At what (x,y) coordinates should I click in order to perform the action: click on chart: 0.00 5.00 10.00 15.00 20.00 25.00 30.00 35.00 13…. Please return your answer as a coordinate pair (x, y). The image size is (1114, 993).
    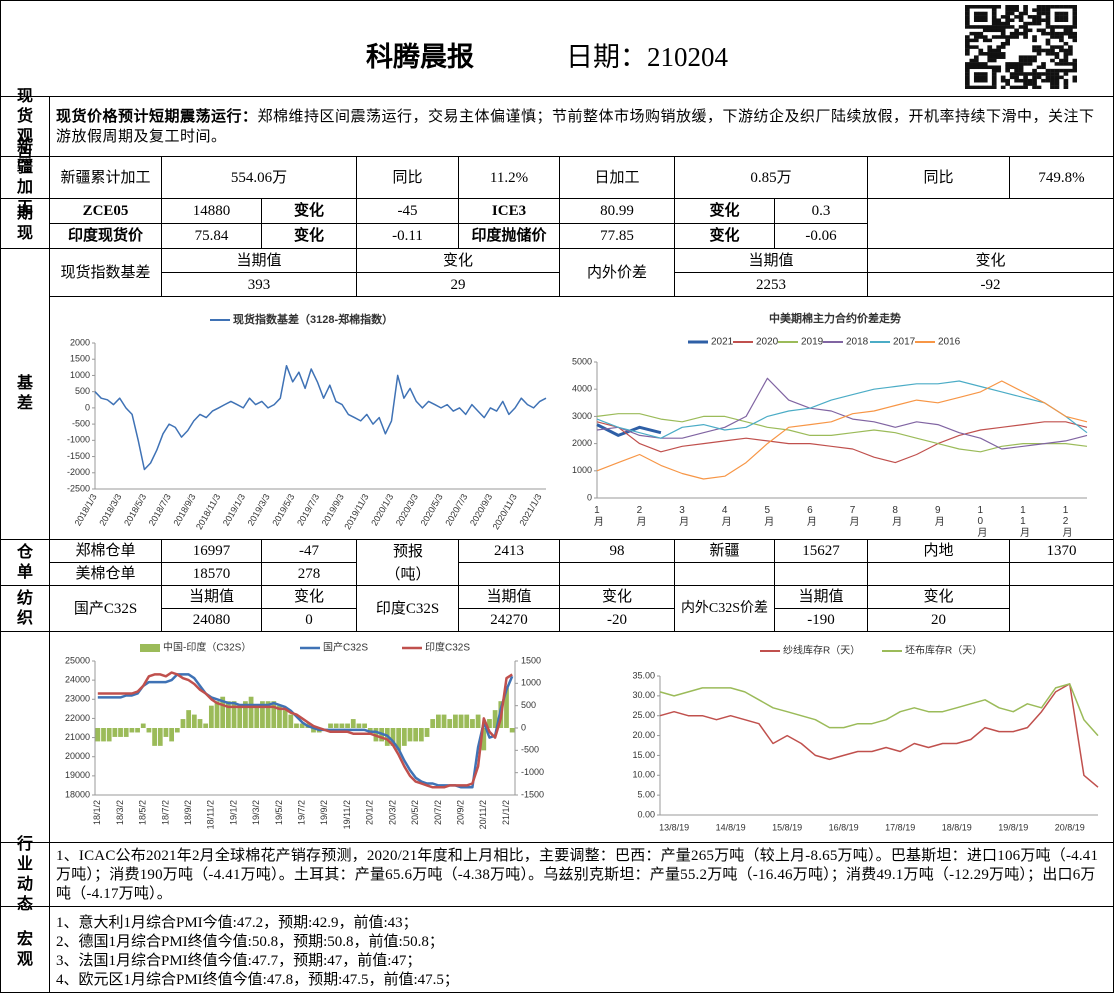
    Looking at the image, I should click on (865, 738).